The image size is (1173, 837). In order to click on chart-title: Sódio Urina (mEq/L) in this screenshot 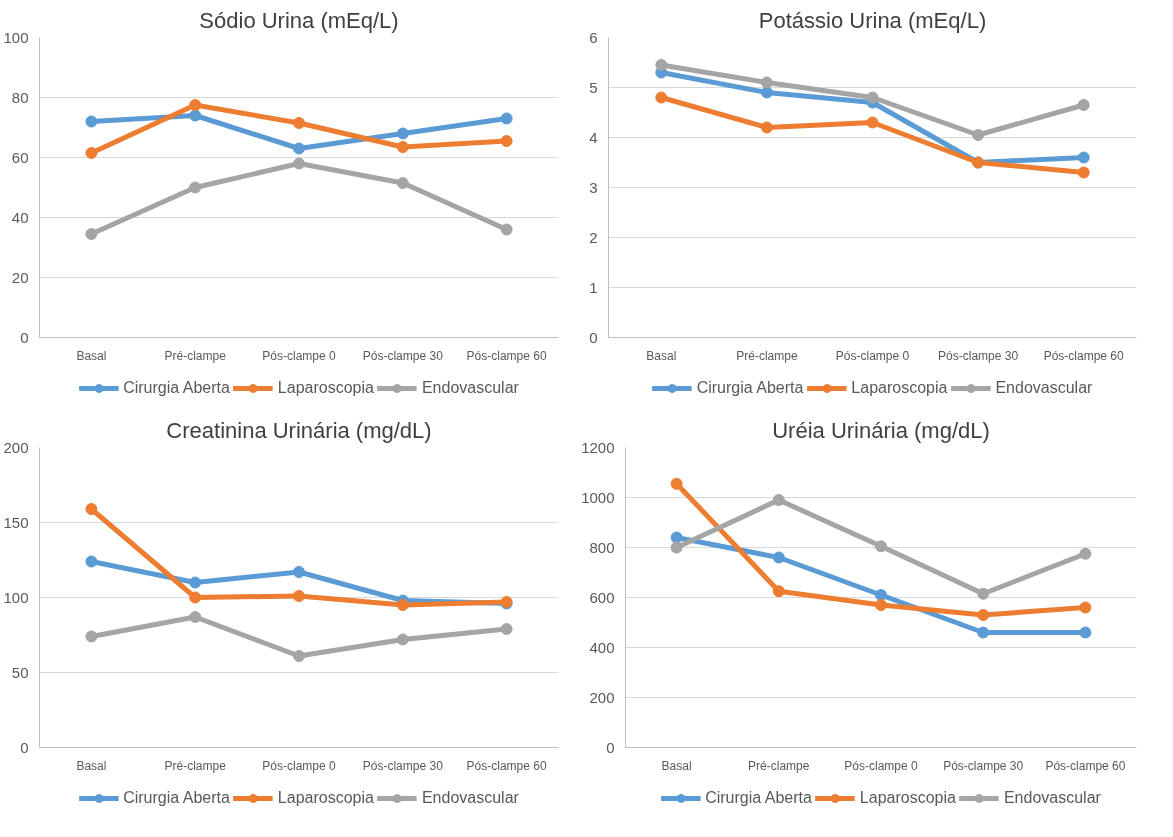, I will do `click(299, 20)`.